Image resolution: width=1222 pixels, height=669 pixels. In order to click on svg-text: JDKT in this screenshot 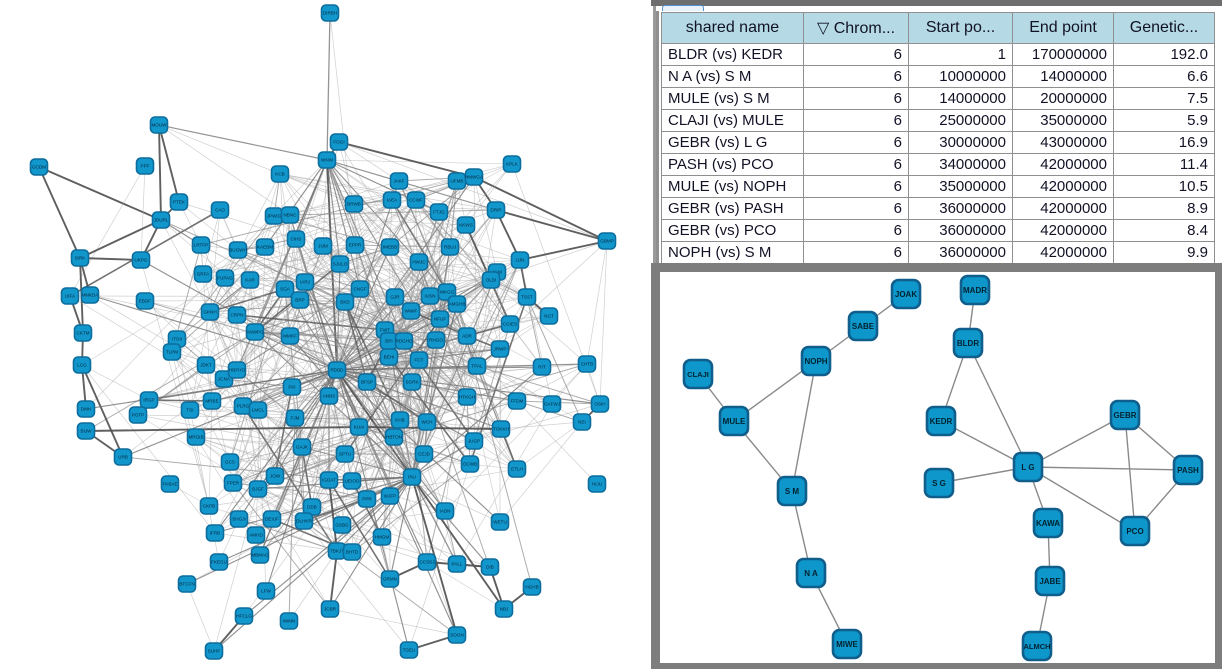, I will do `click(206, 365)`.